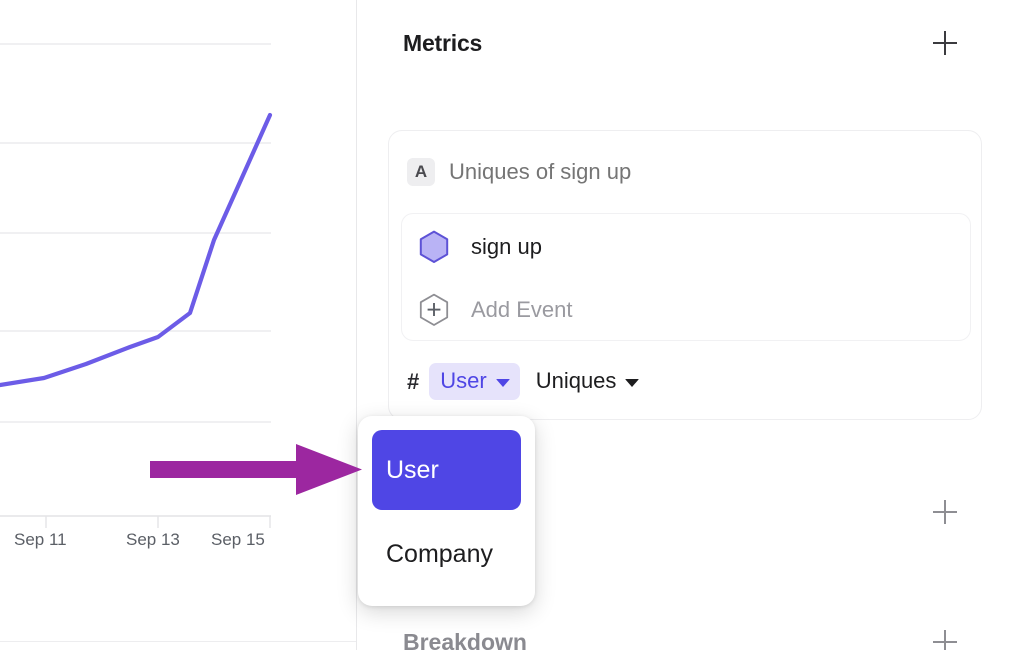 This screenshot has width=1014, height=650. What do you see at coordinates (506, 246) in the screenshot?
I see `event-label: sign up` at bounding box center [506, 246].